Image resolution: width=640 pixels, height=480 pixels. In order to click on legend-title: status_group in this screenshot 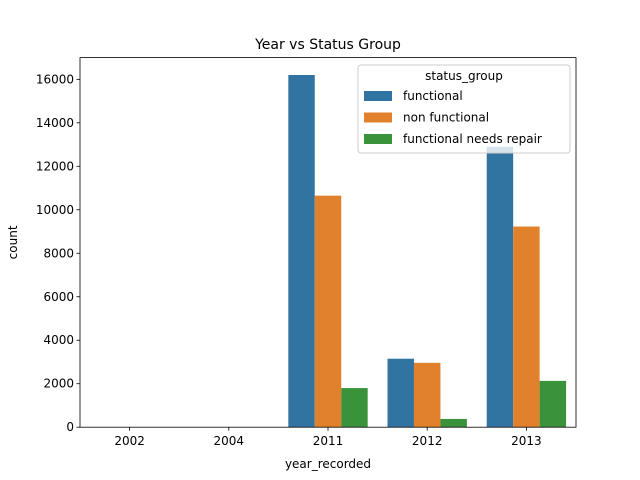, I will do `click(464, 76)`.